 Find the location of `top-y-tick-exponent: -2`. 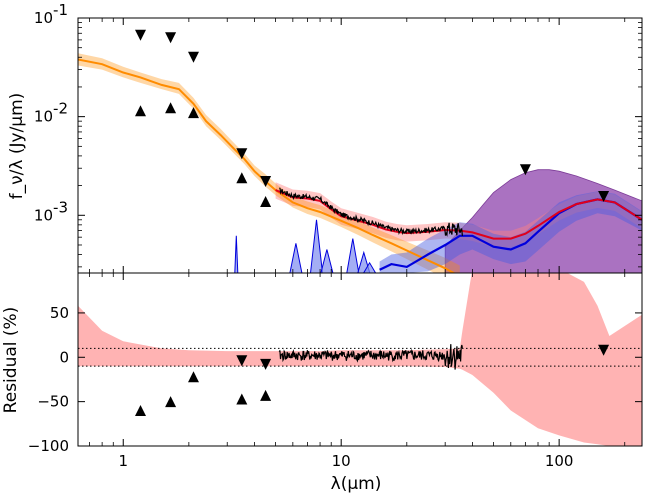

top-y-tick-exponent: -2 is located at coordinates (60, 109).